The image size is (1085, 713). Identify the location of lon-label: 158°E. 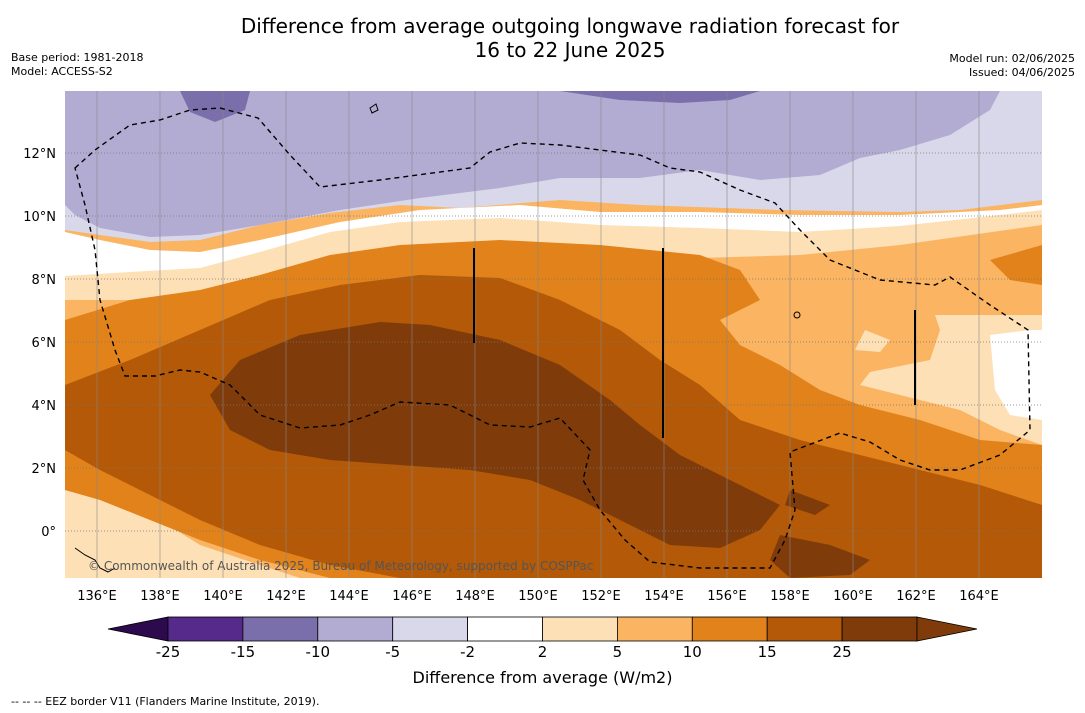
(790, 596).